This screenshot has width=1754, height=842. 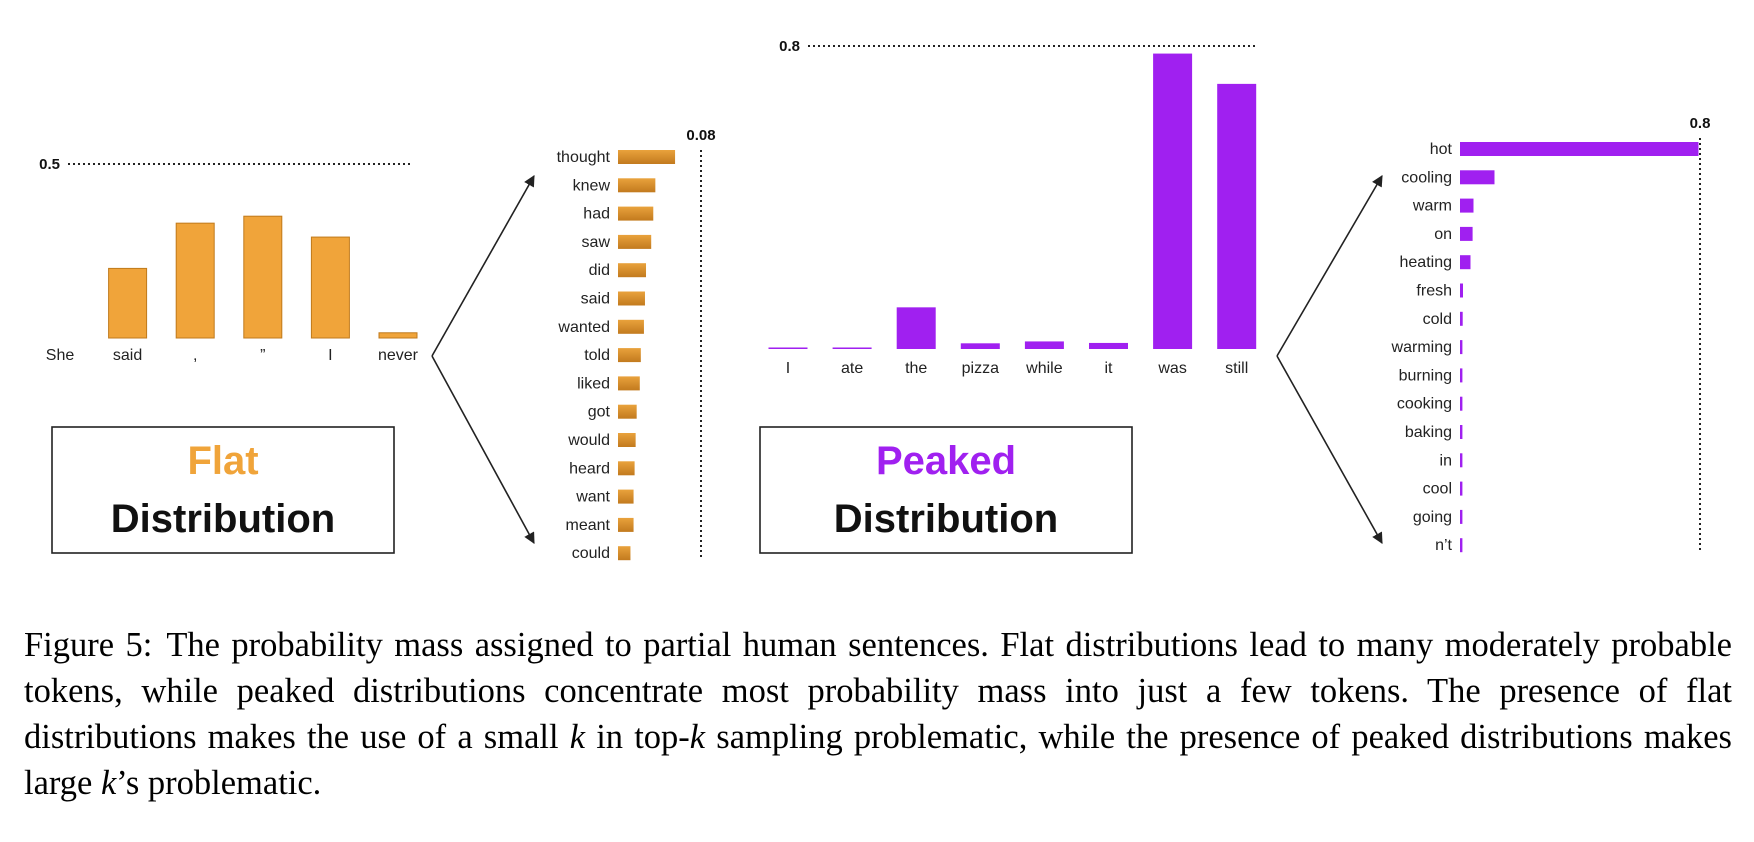 I want to click on peaked-context-tick-it: it, so click(x=1109, y=368).